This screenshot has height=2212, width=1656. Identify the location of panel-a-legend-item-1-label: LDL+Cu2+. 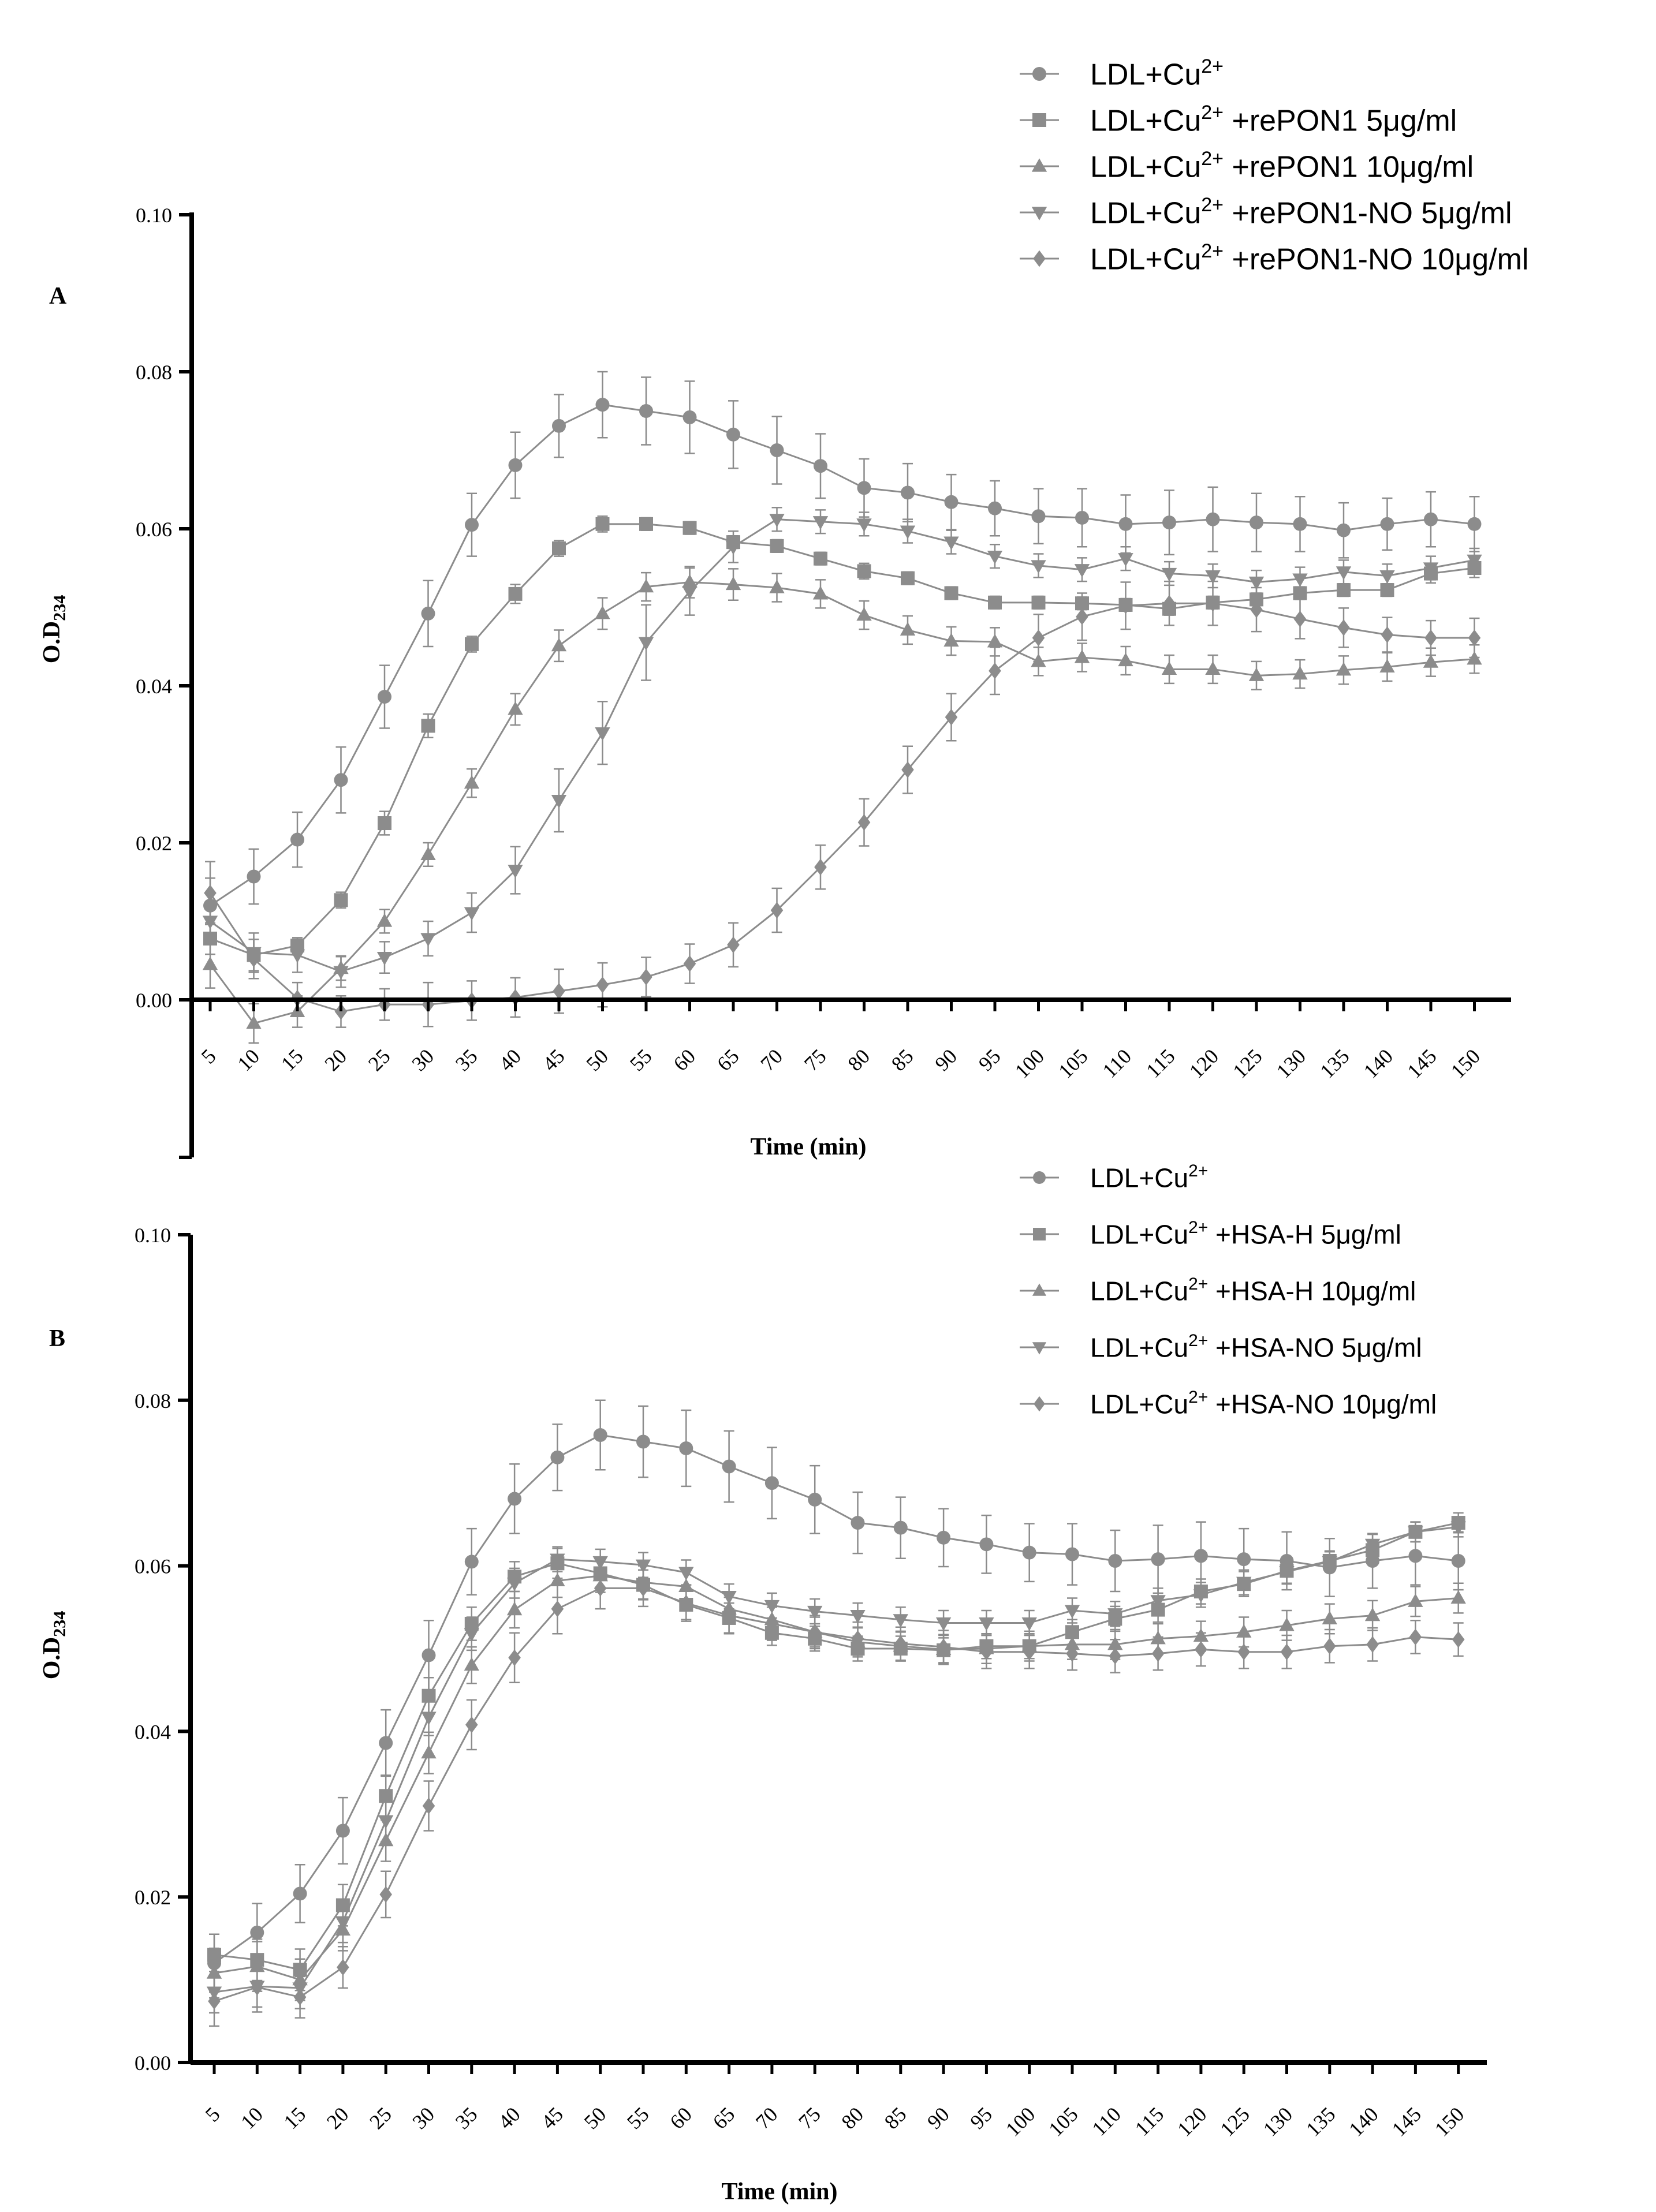
(1157, 74).